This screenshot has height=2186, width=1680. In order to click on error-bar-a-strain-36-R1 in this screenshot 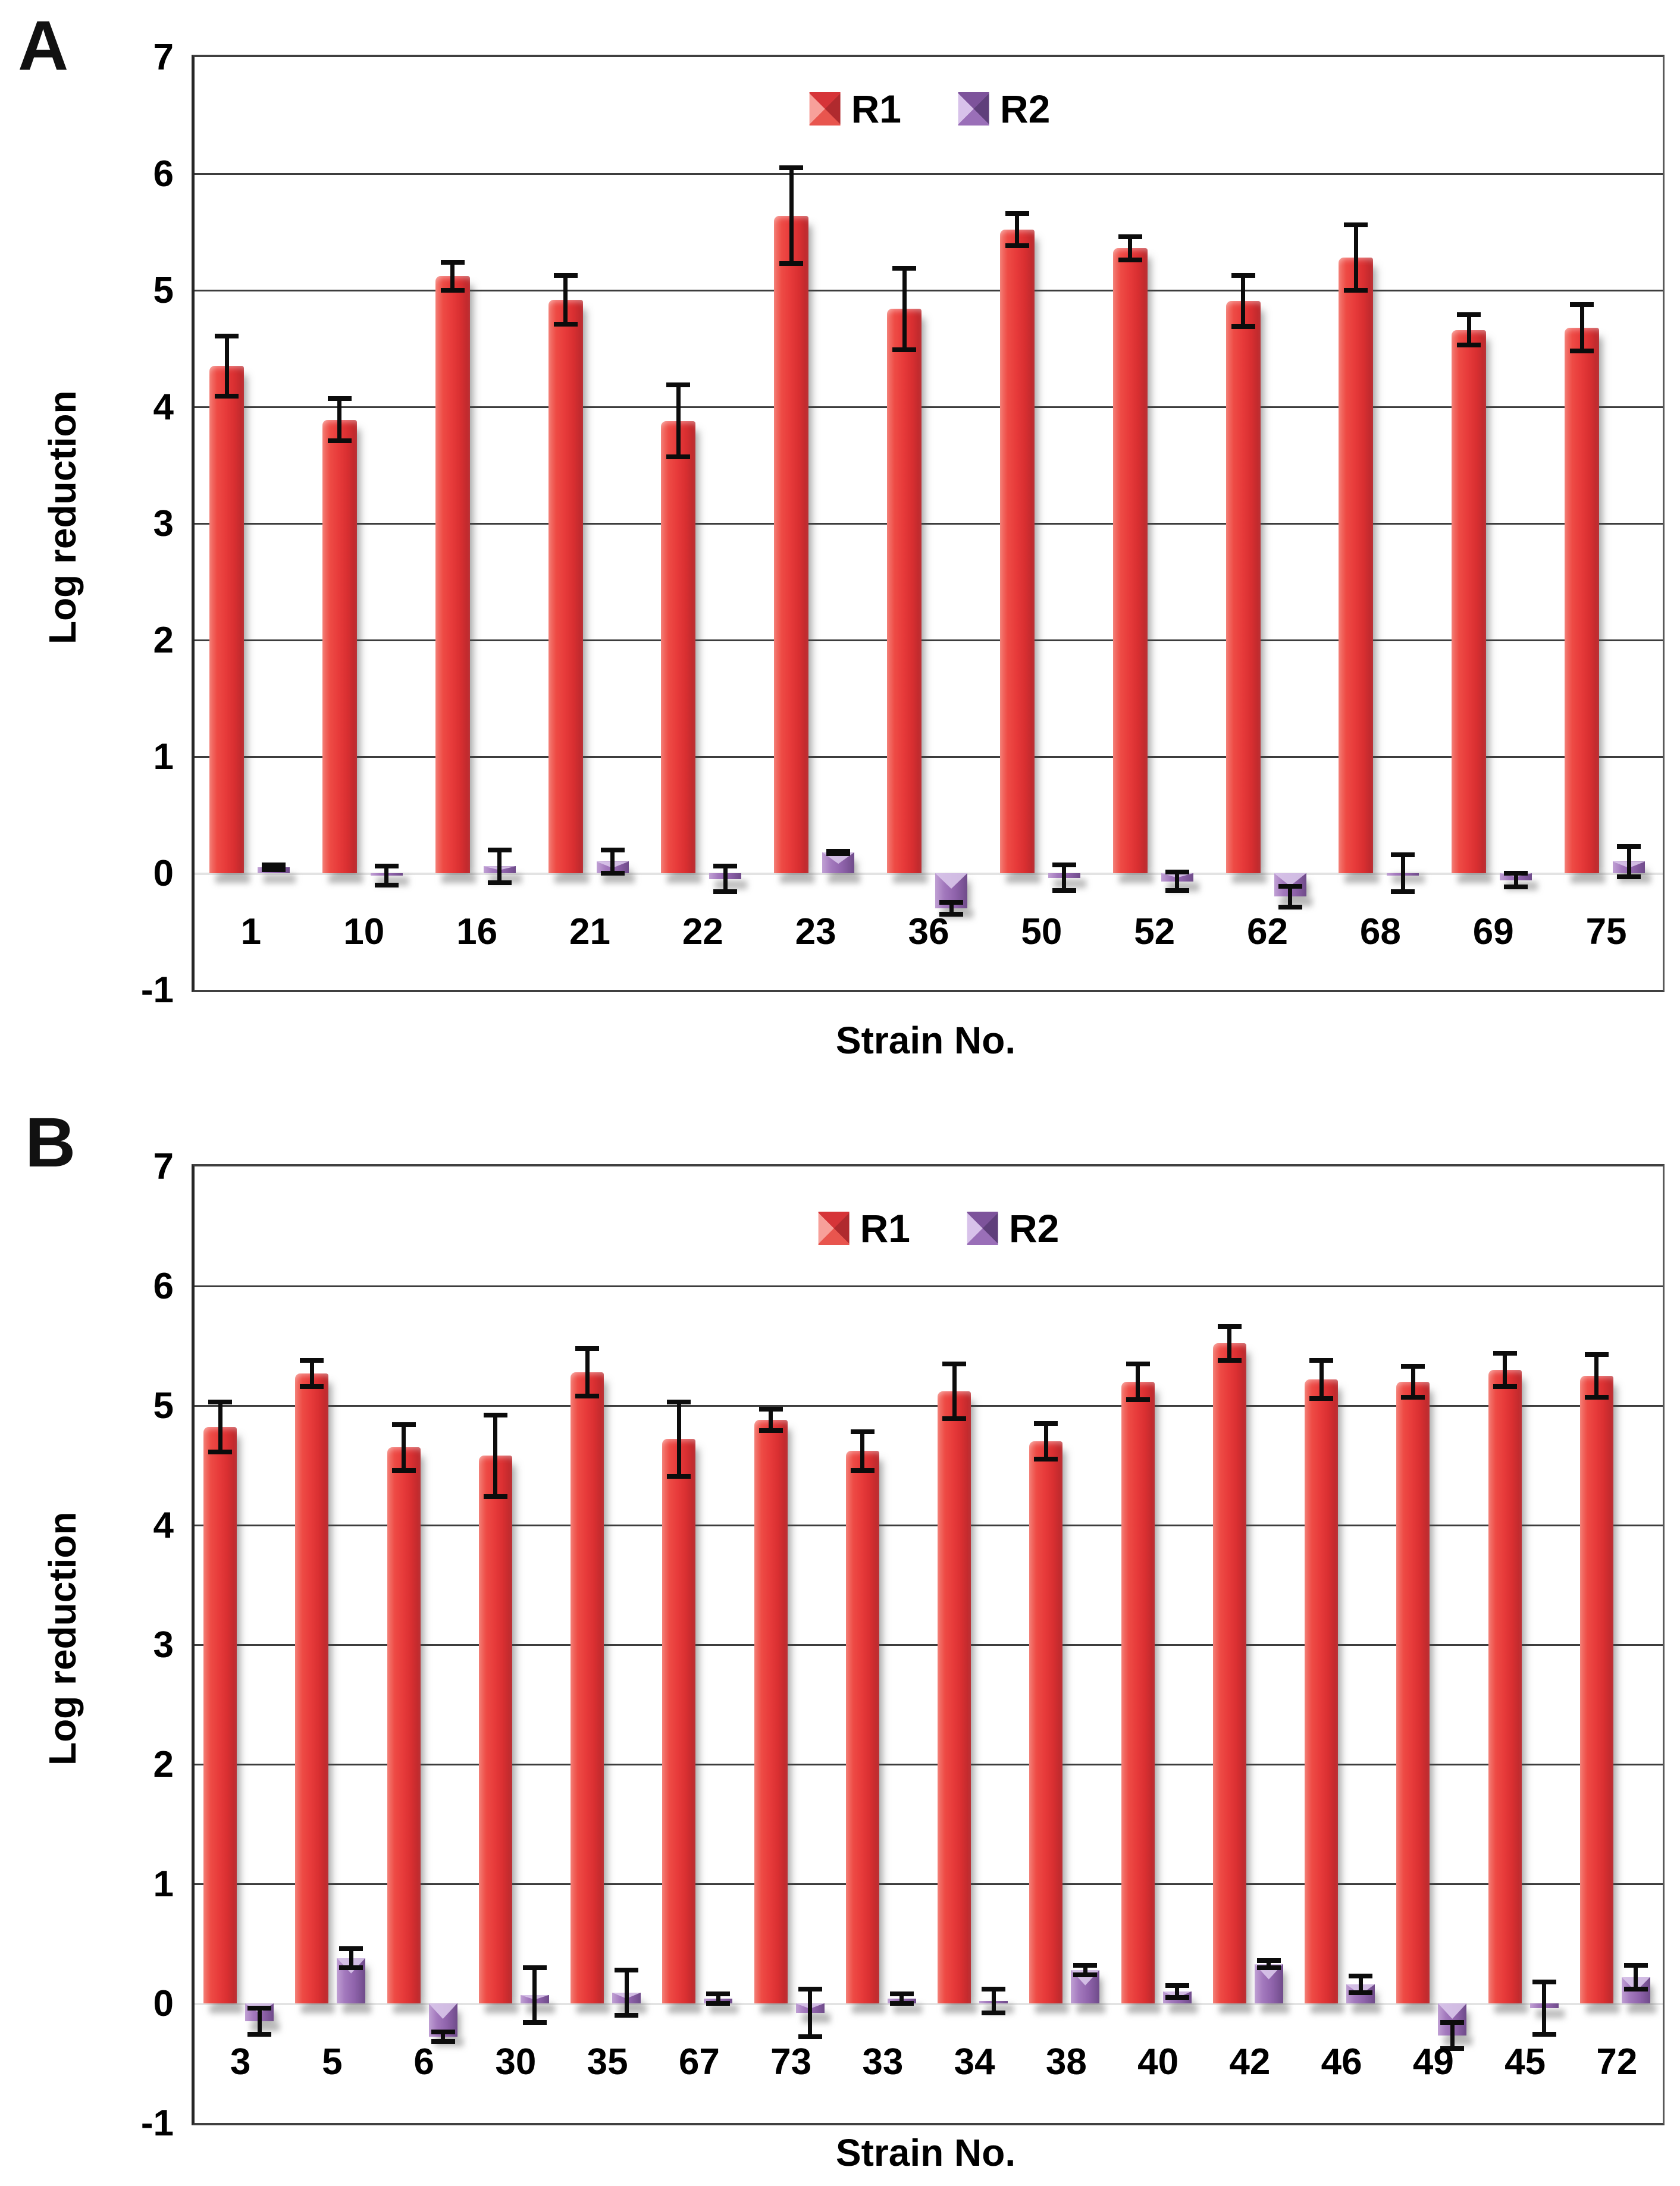, I will do `click(904, 309)`.